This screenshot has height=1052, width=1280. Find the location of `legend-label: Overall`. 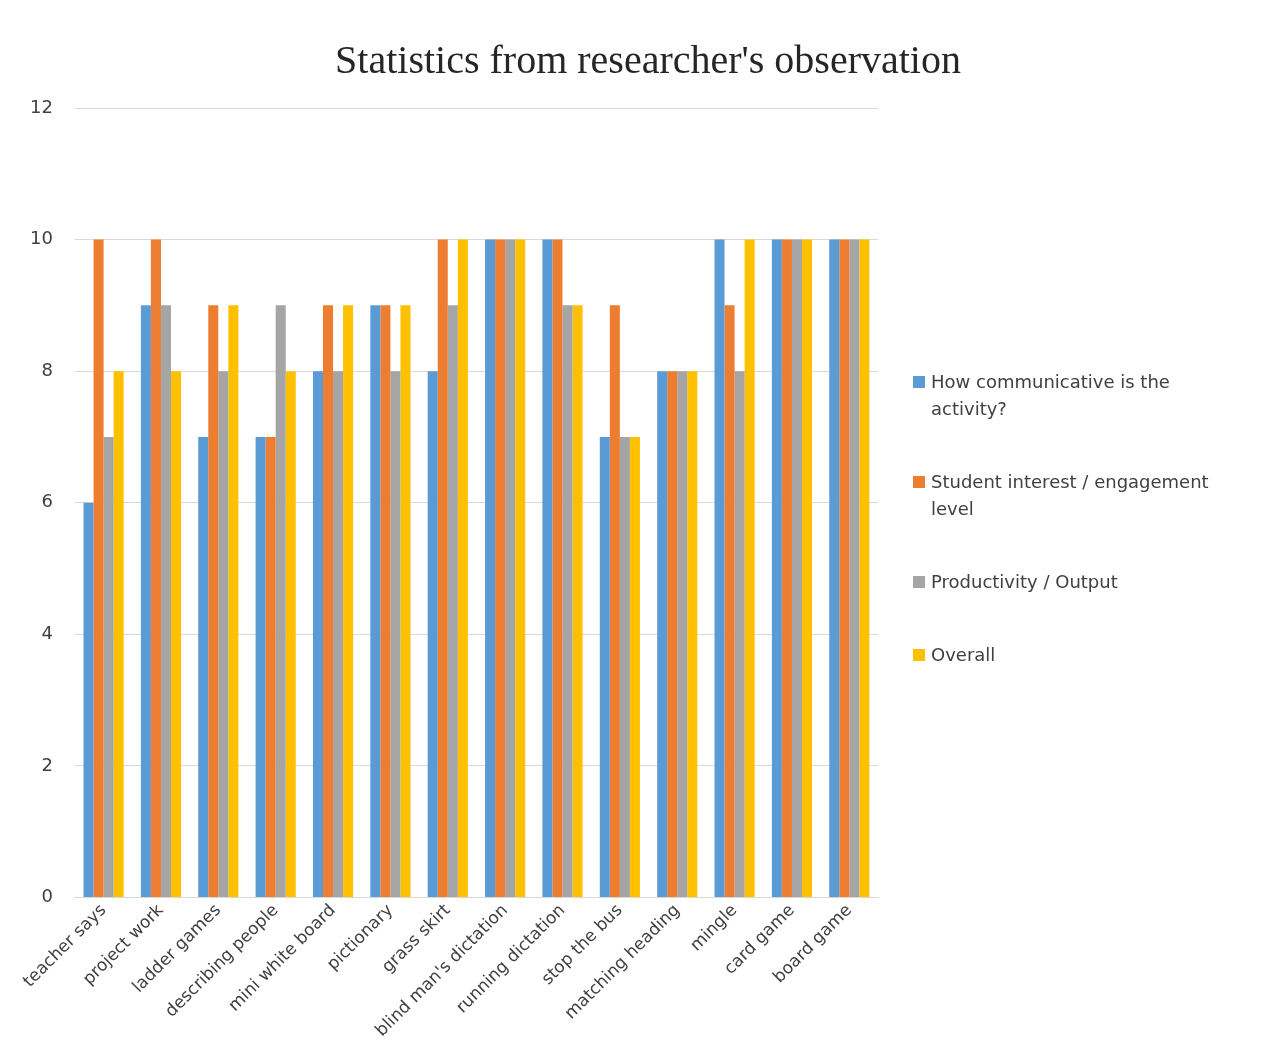

legend-label: Overall is located at coordinates (963, 655).